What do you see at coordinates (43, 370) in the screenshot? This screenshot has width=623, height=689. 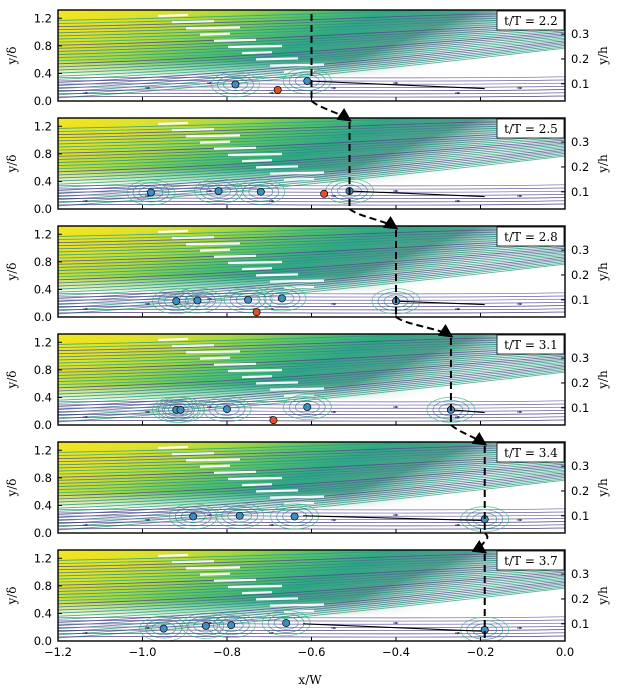 I see `y-tick-label: 0.8` at bounding box center [43, 370].